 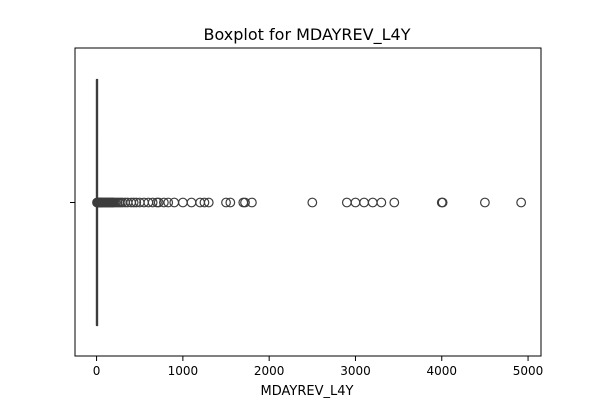 What do you see at coordinates (307, 391) in the screenshot?
I see `x-axis-label: MDAYREV_L4Y` at bounding box center [307, 391].